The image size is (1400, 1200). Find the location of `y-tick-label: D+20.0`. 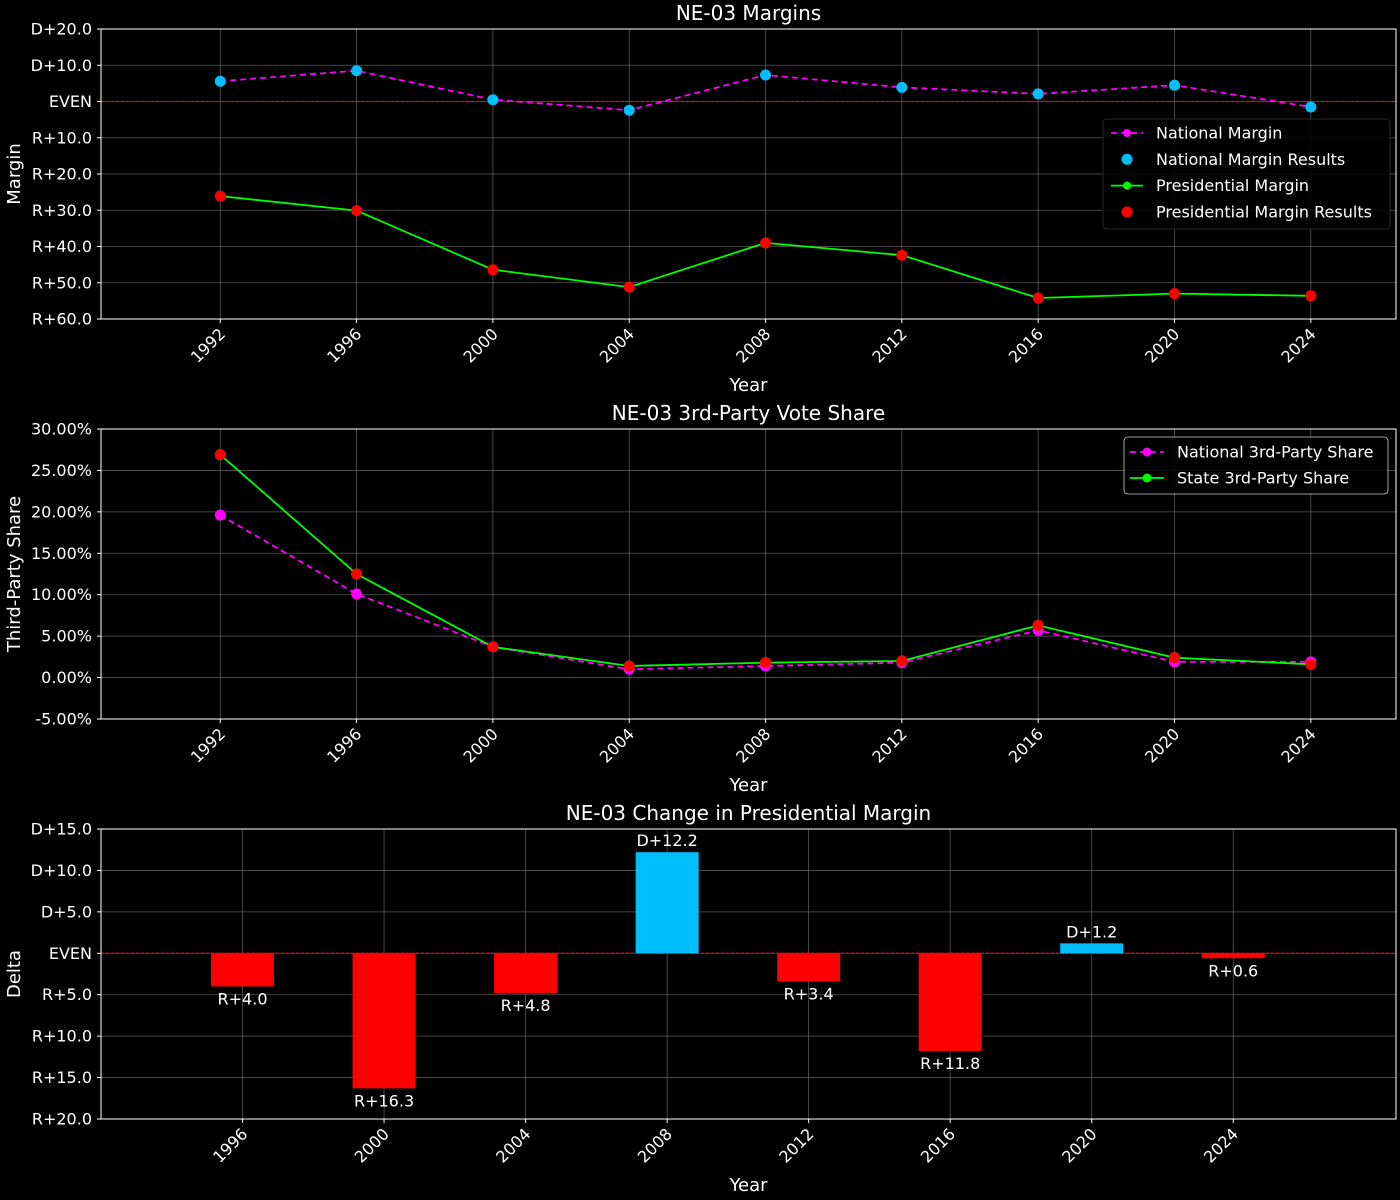

y-tick-label: D+20.0 is located at coordinates (61, 29).